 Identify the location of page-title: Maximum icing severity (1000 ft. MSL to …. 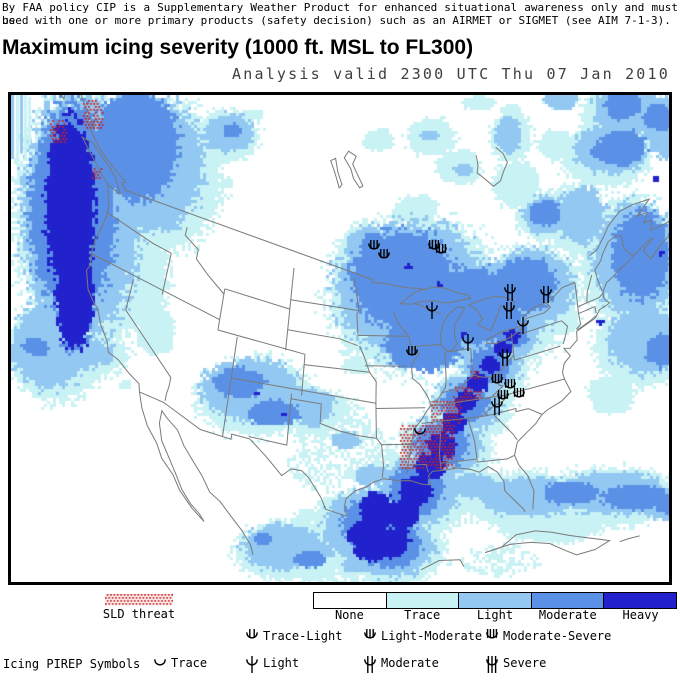
(238, 47).